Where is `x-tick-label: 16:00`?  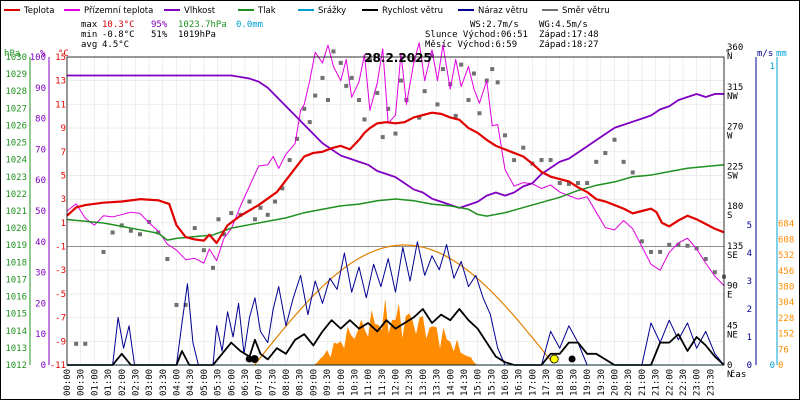 x-tick-label: 16:00 is located at coordinates (506, 382).